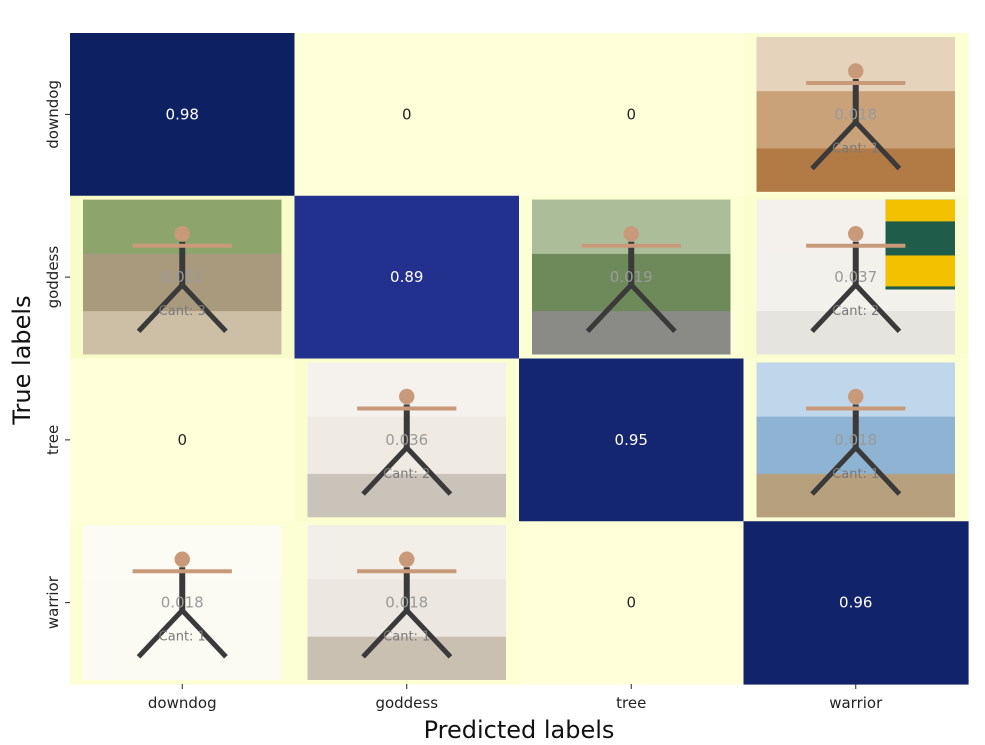 This screenshot has width=985, height=745. Describe the element at coordinates (856, 703) in the screenshot. I see `x-tick-label: warrior` at that location.